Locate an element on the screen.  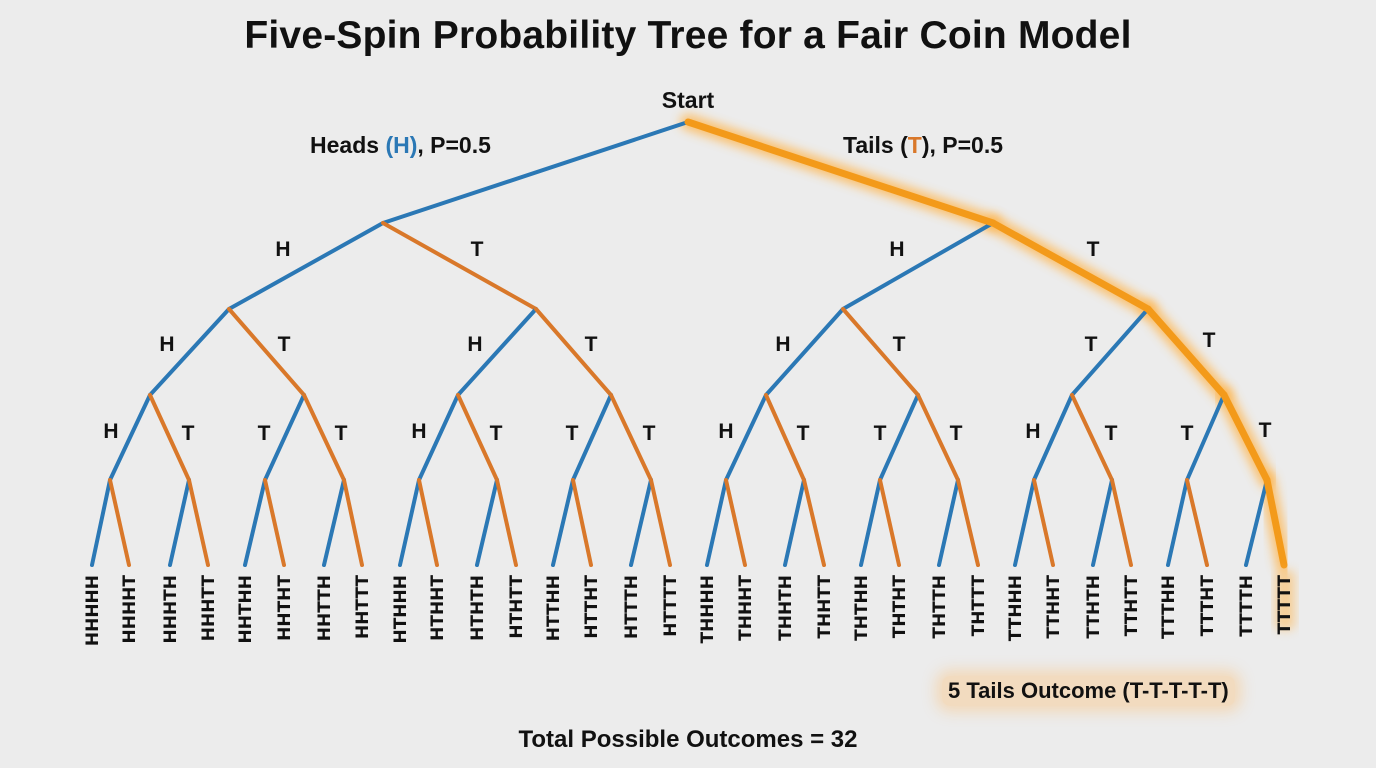
outcome-leaf: THTTH is located at coordinates (940, 607).